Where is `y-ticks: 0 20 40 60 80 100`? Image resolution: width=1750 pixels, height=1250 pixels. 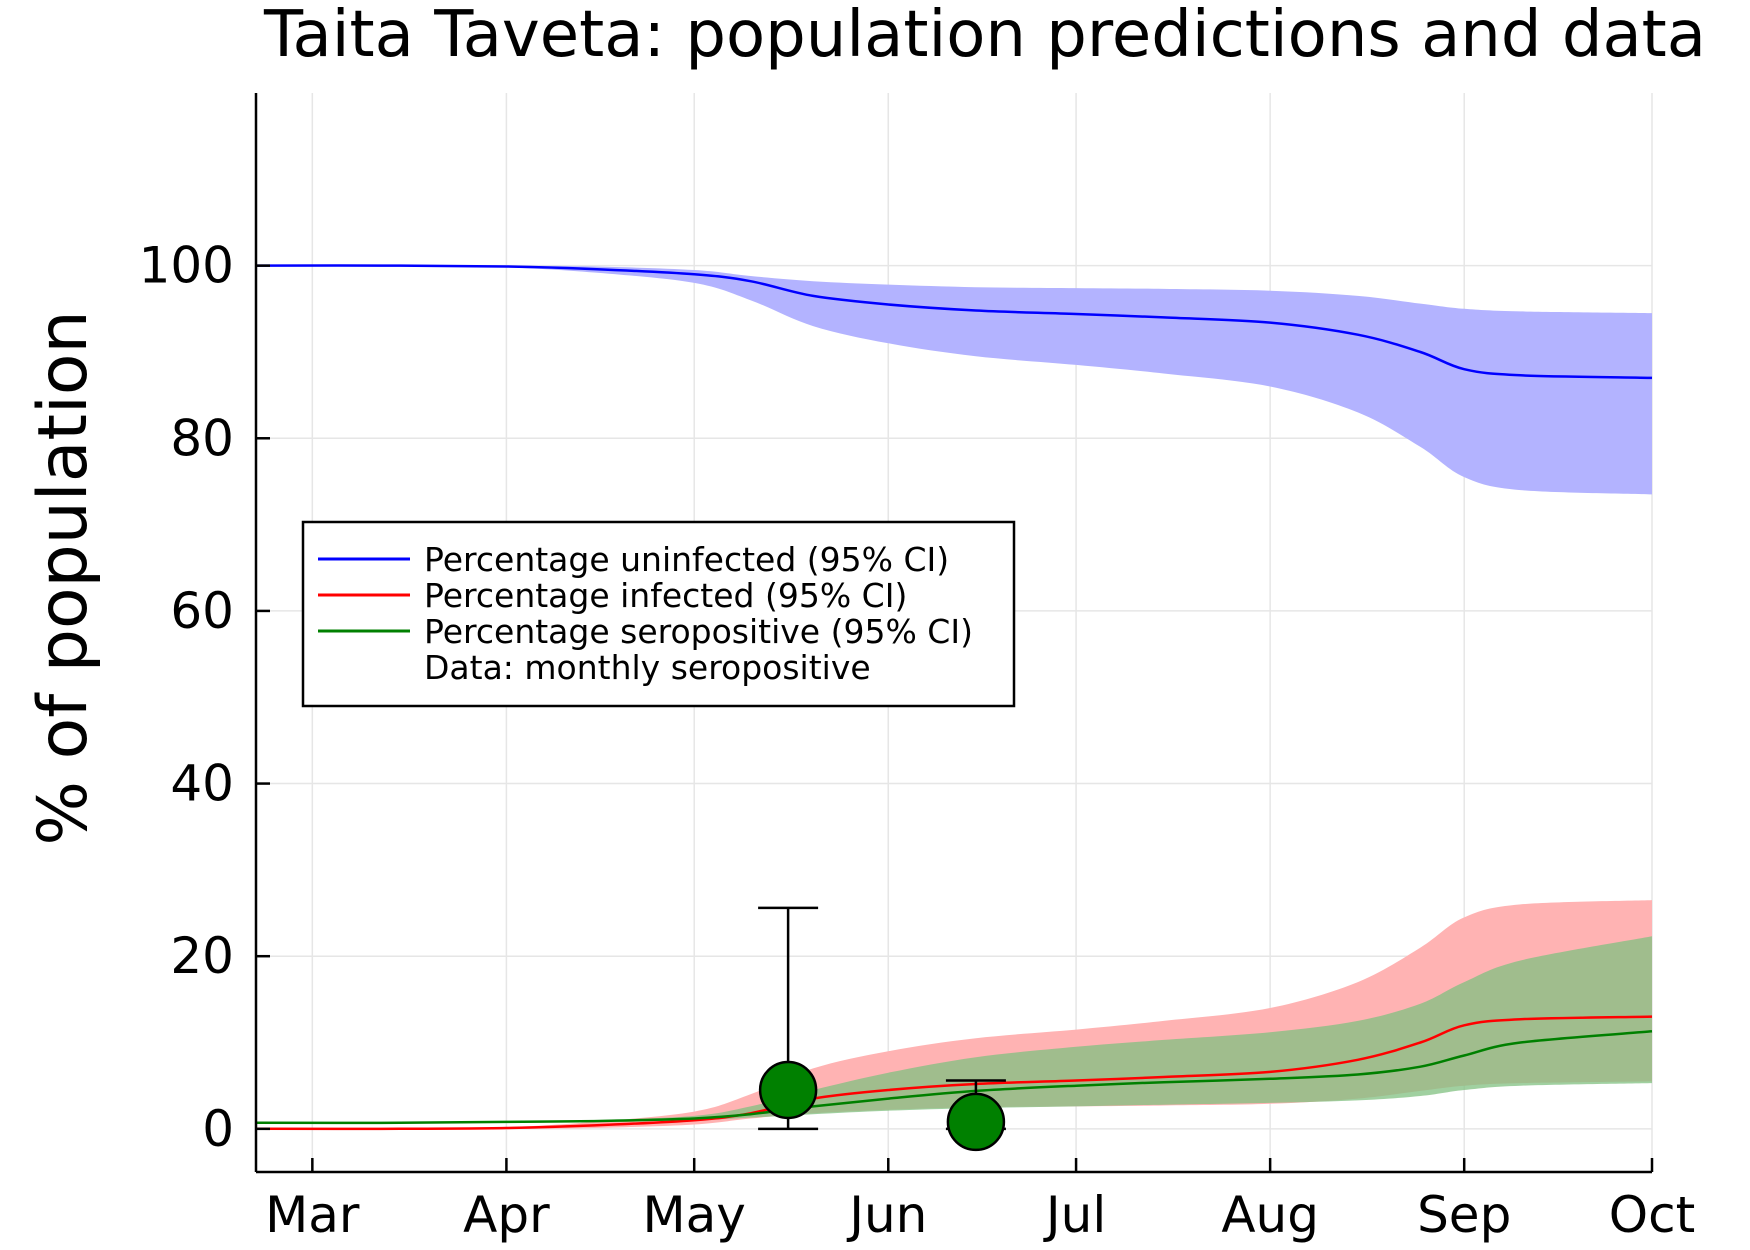
y-ticks: 0 20 40 60 80 100 is located at coordinates (204, 697).